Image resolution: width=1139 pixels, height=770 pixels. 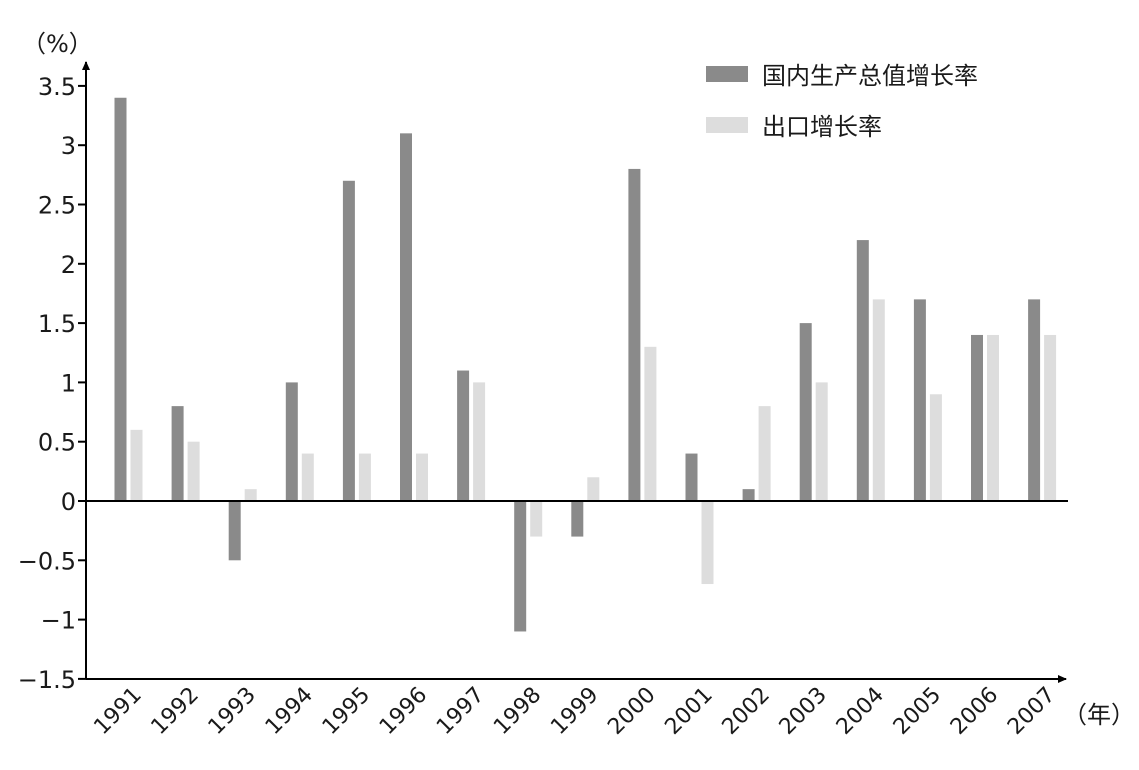 What do you see at coordinates (291, 441) in the screenshot?
I see `gdp-growth-bar-1994` at bounding box center [291, 441].